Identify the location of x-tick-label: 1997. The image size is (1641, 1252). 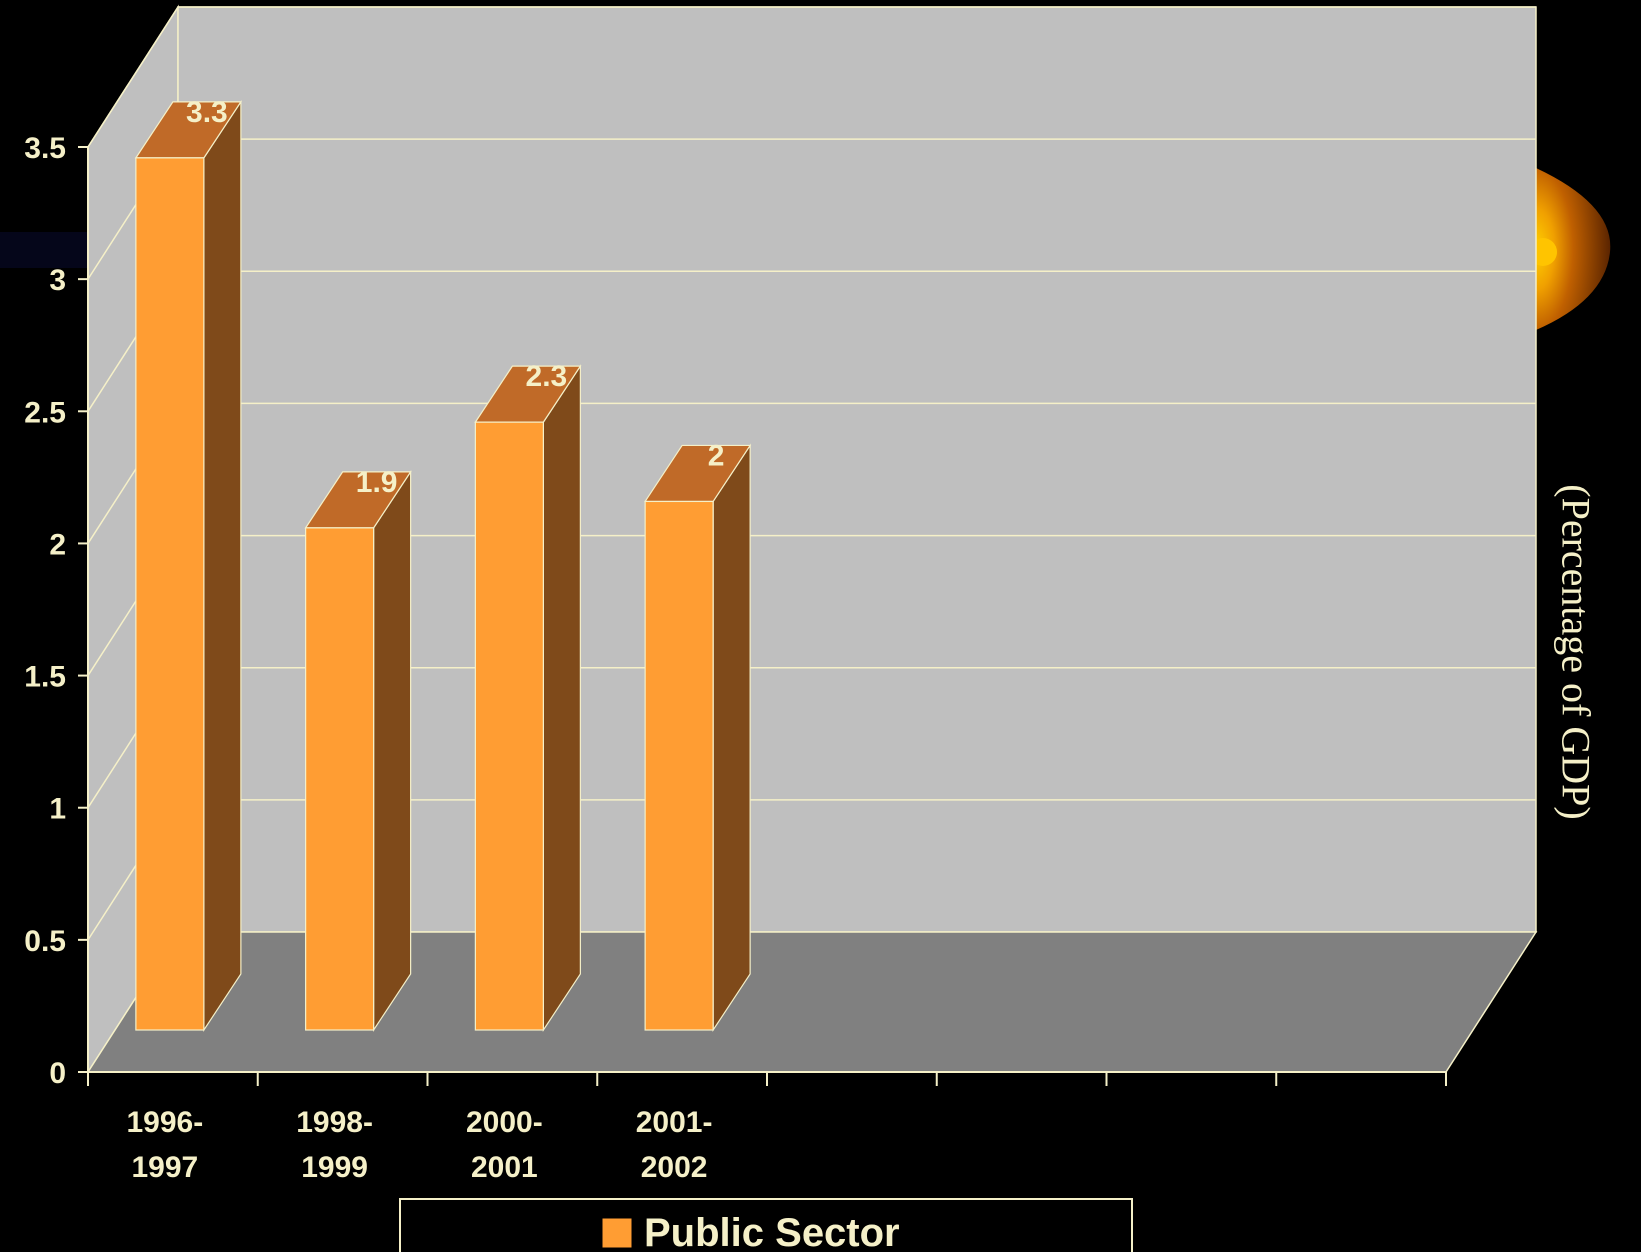
(165, 1167).